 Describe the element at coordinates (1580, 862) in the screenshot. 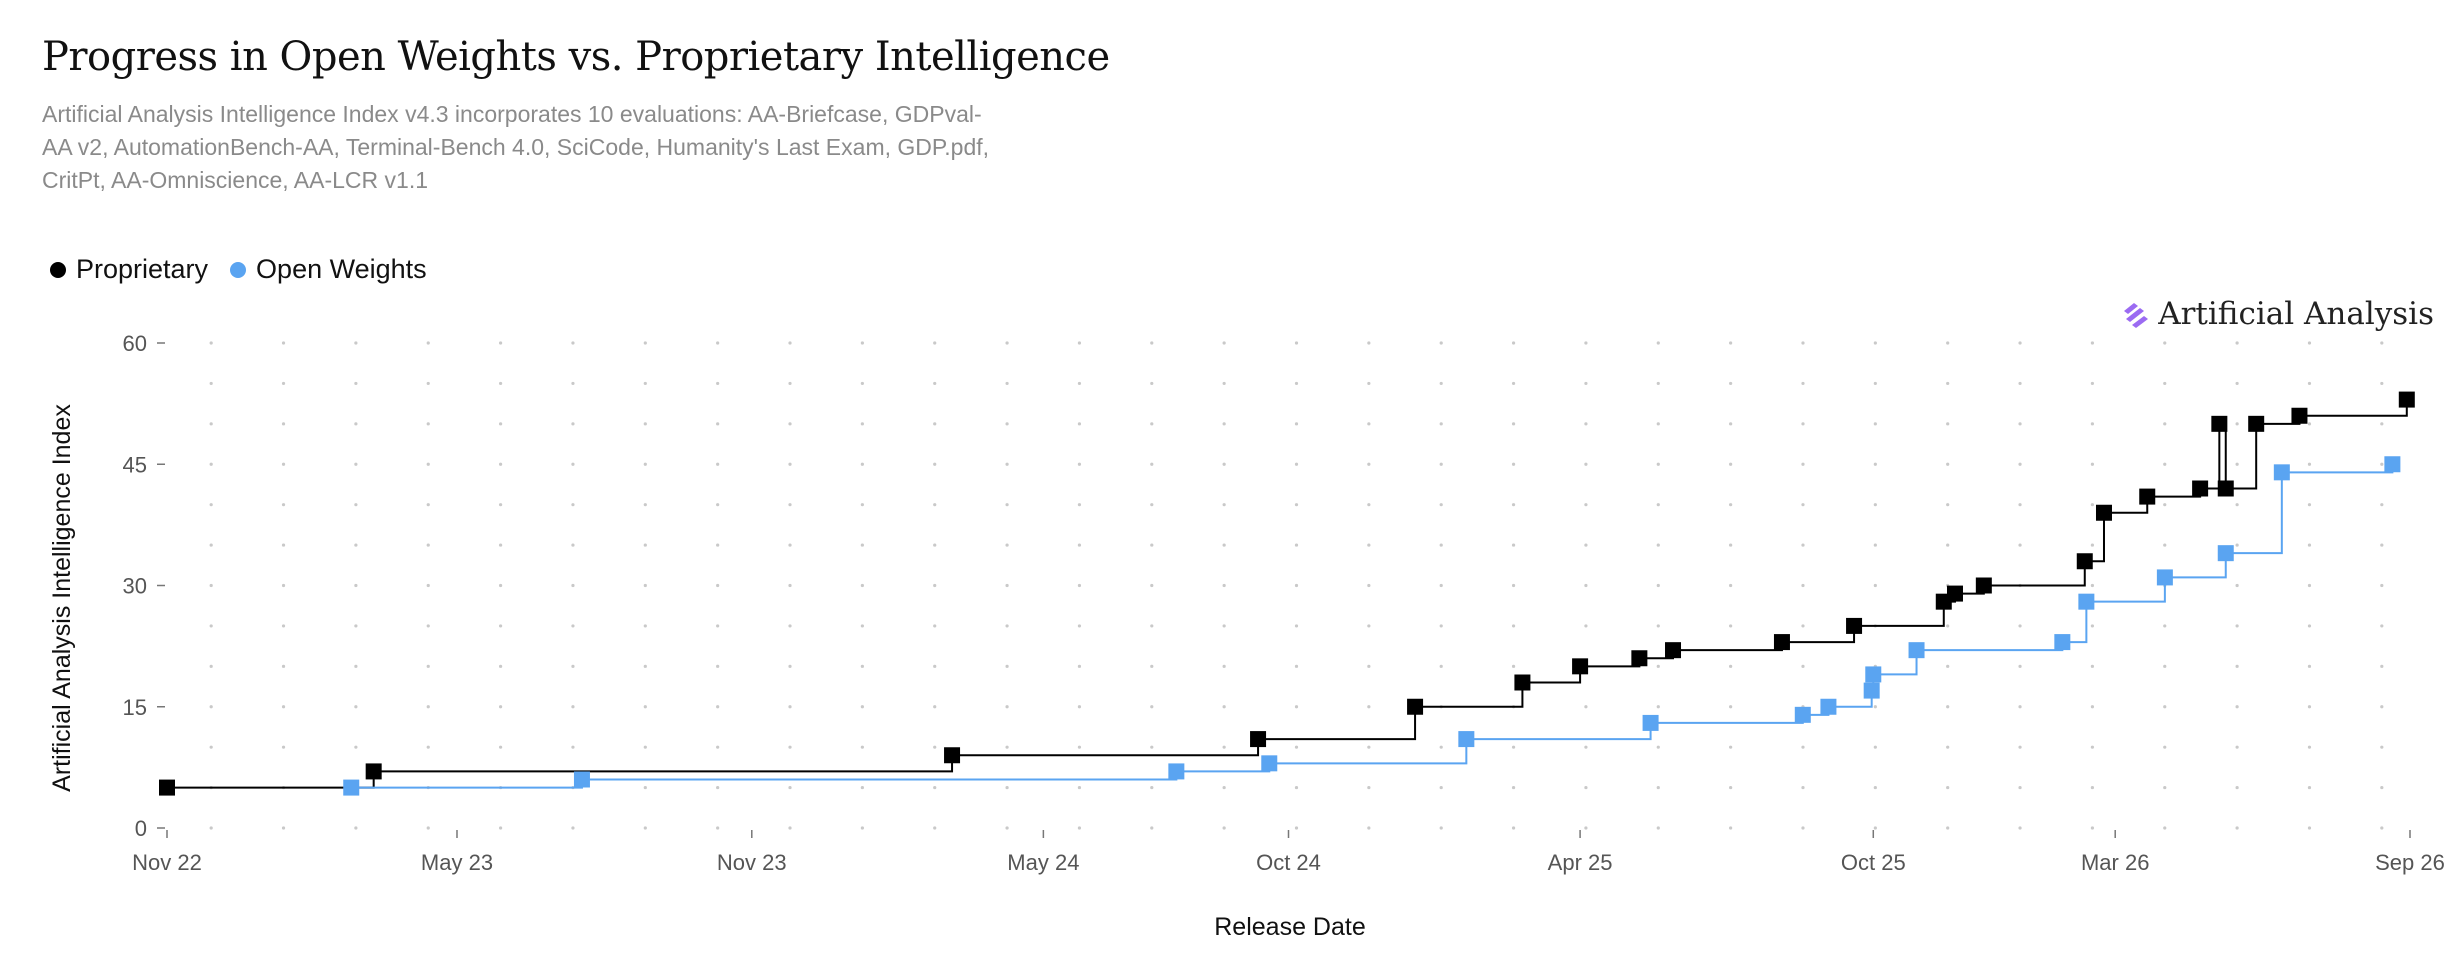

I see `x-tick-label: Apr 25` at that location.